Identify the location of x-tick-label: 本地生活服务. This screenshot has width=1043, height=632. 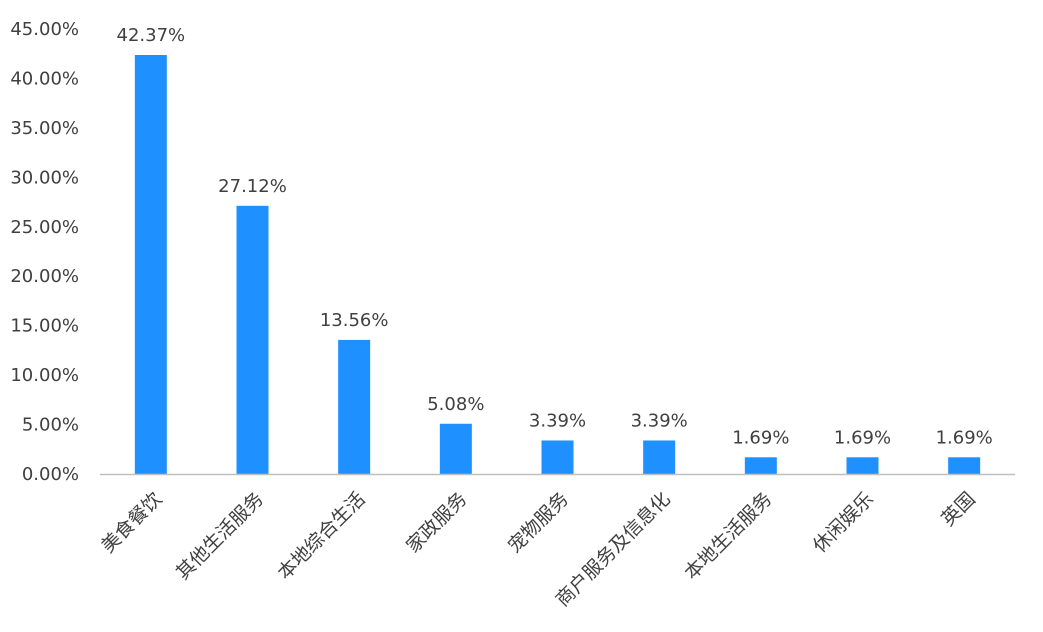
(728, 536).